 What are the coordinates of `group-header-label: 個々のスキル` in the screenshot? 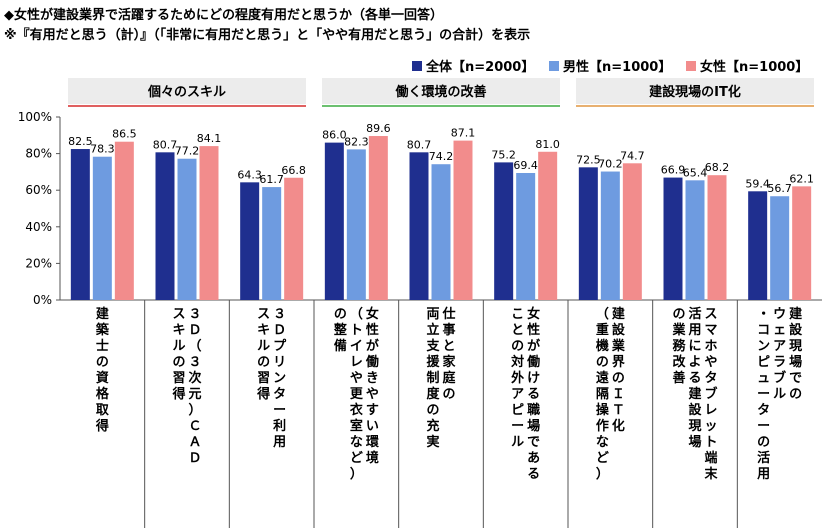 It's located at (186, 92).